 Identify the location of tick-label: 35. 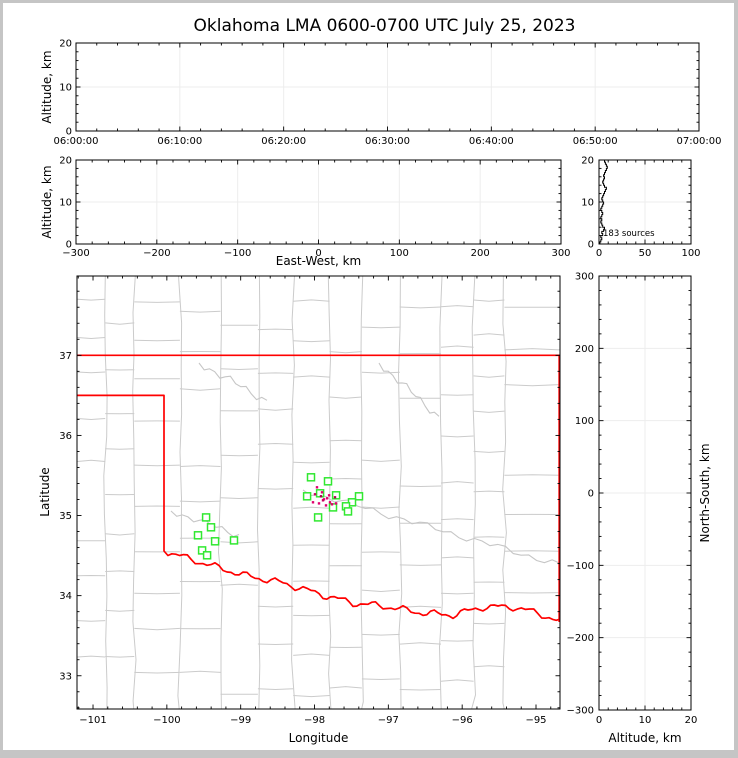
(65, 516).